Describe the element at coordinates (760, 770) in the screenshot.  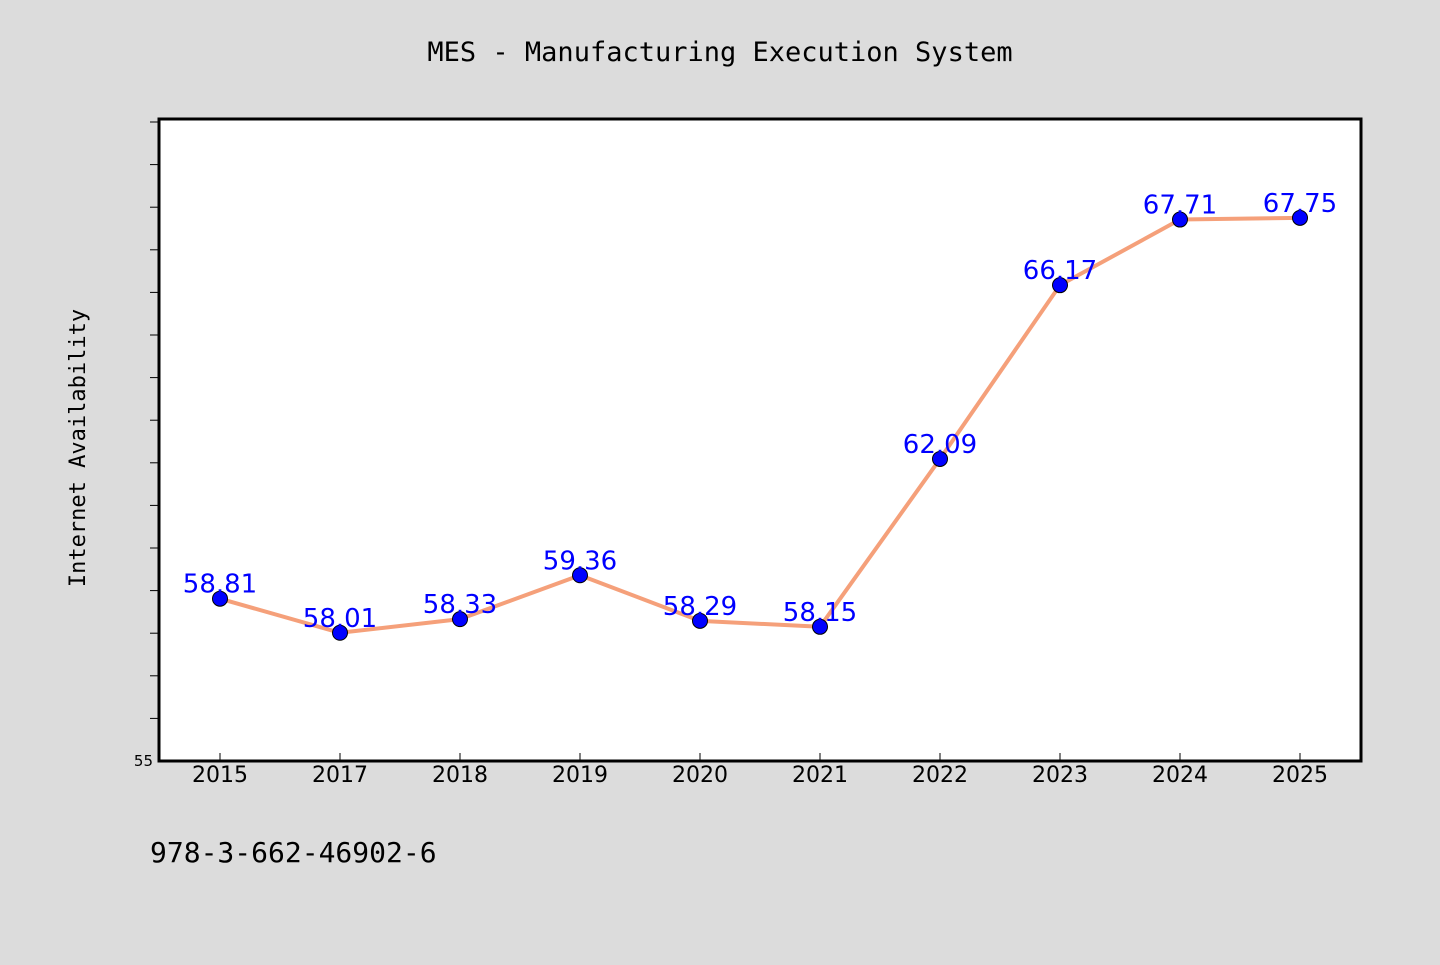
I see `x-axis-ticks: 2015 2017 2018 2019 2020 2021 2022 2023 2024 2025` at that location.